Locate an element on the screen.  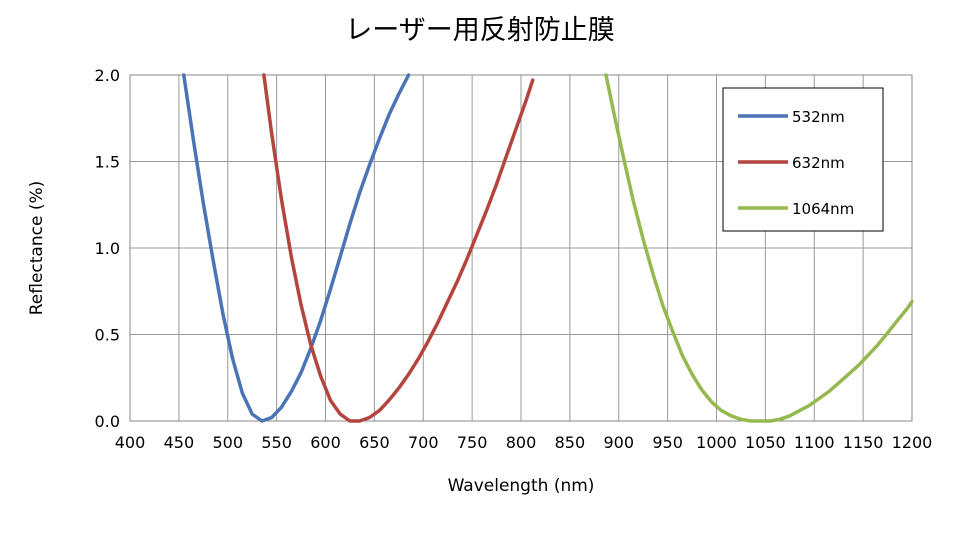
chart-title: レーザー用反射防止膜 is located at coordinates (480, 30).